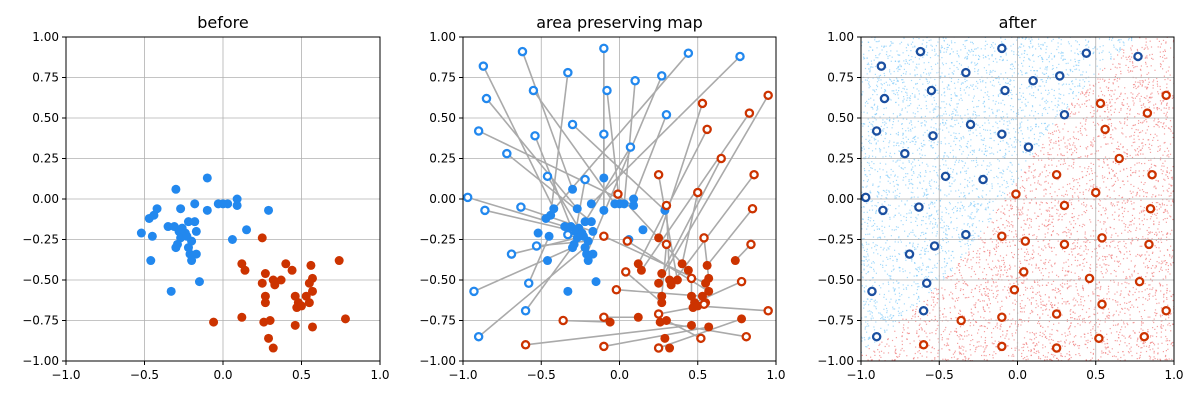  Describe the element at coordinates (676, 310) in the screenshot. I see `mapping-line` at that location.